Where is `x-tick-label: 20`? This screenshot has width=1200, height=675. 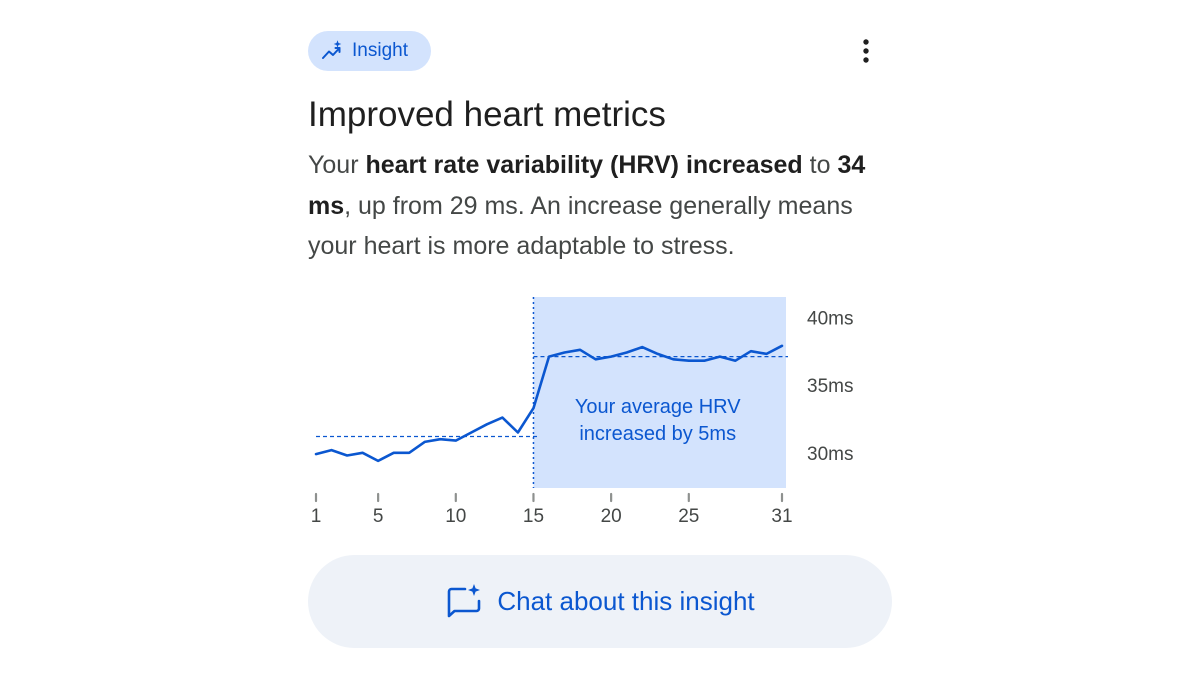
x-tick-label: 20 is located at coordinates (611, 516).